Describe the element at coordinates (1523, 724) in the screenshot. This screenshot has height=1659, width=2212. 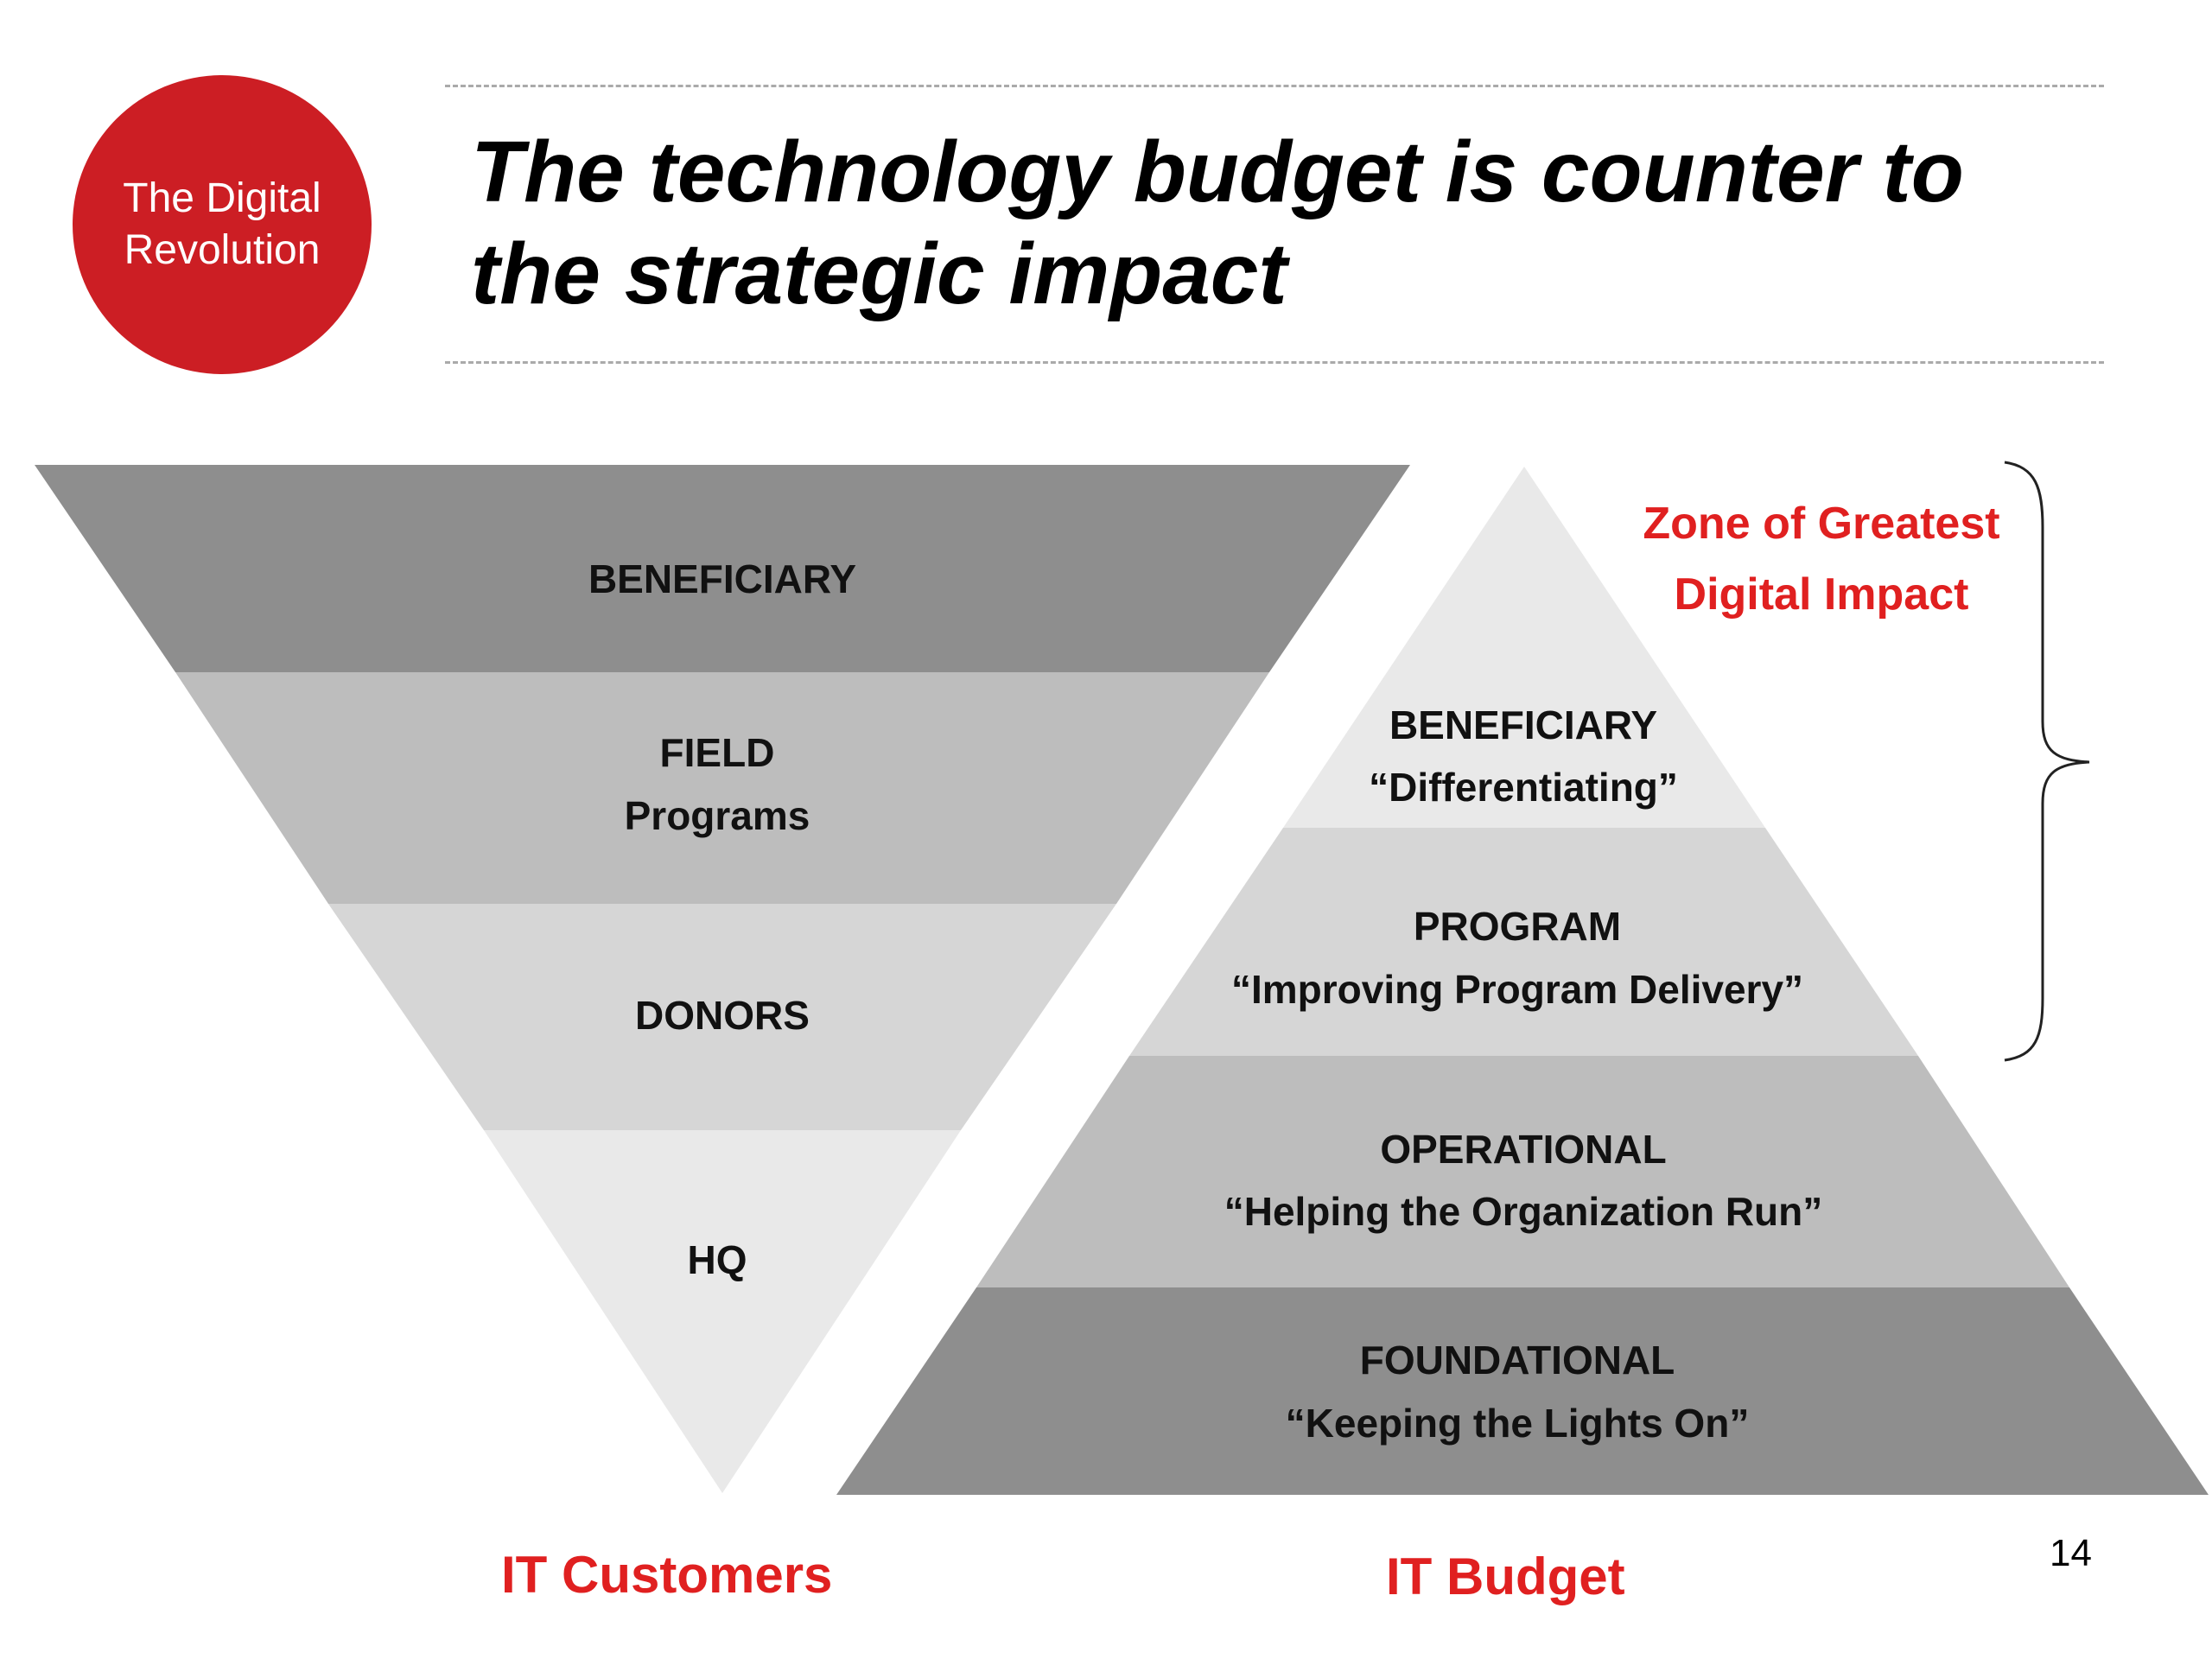
I see `budget-label-beneficiary: BENEFICIARY` at that location.